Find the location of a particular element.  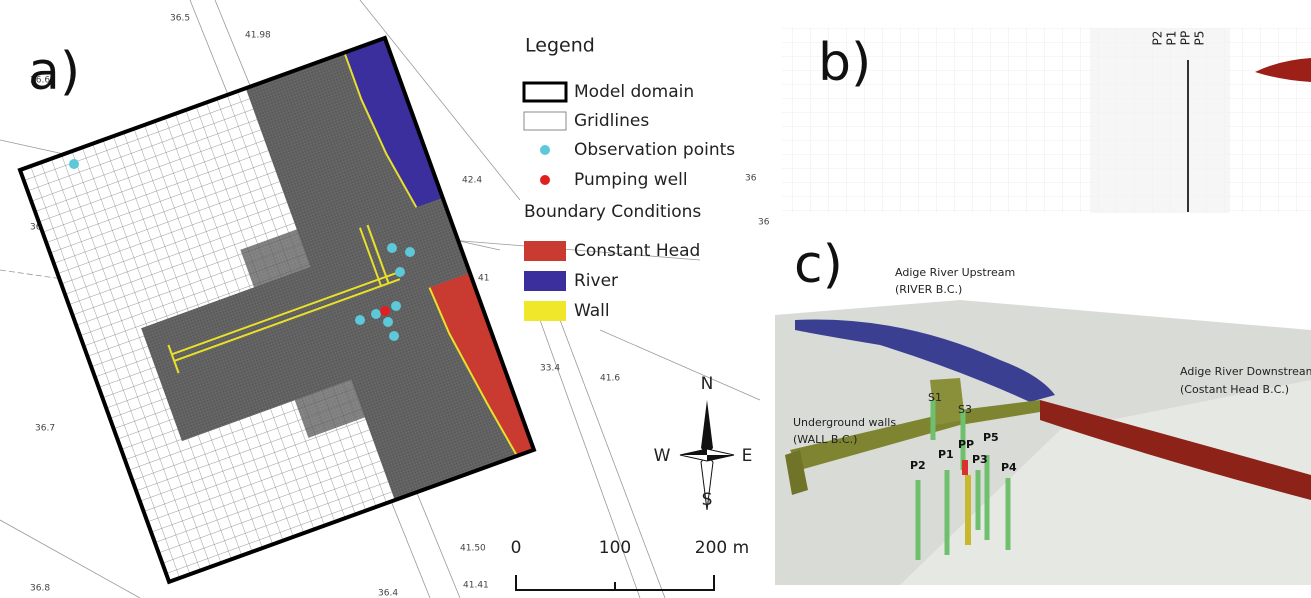

legend-title: Legend is located at coordinates (560, 46).